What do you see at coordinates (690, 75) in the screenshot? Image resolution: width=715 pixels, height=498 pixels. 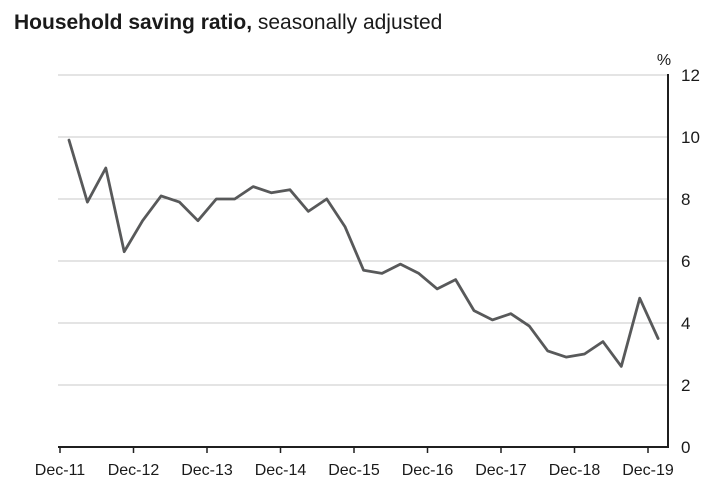 I see `y-tick-label: 12` at bounding box center [690, 75].